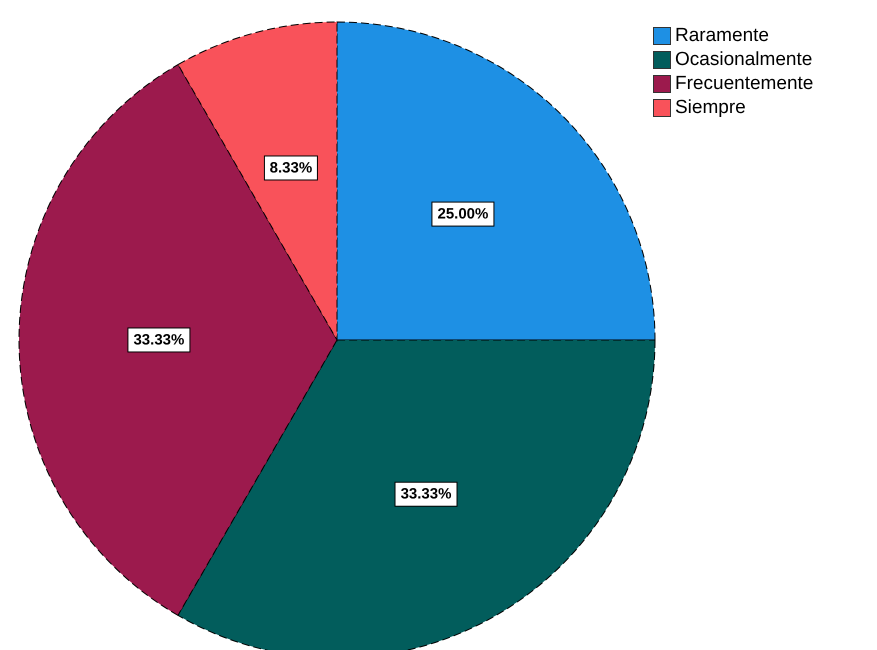 Image resolution: width=877 pixels, height=650 pixels. I want to click on legend-label: Ocasionalmente, so click(743, 60).